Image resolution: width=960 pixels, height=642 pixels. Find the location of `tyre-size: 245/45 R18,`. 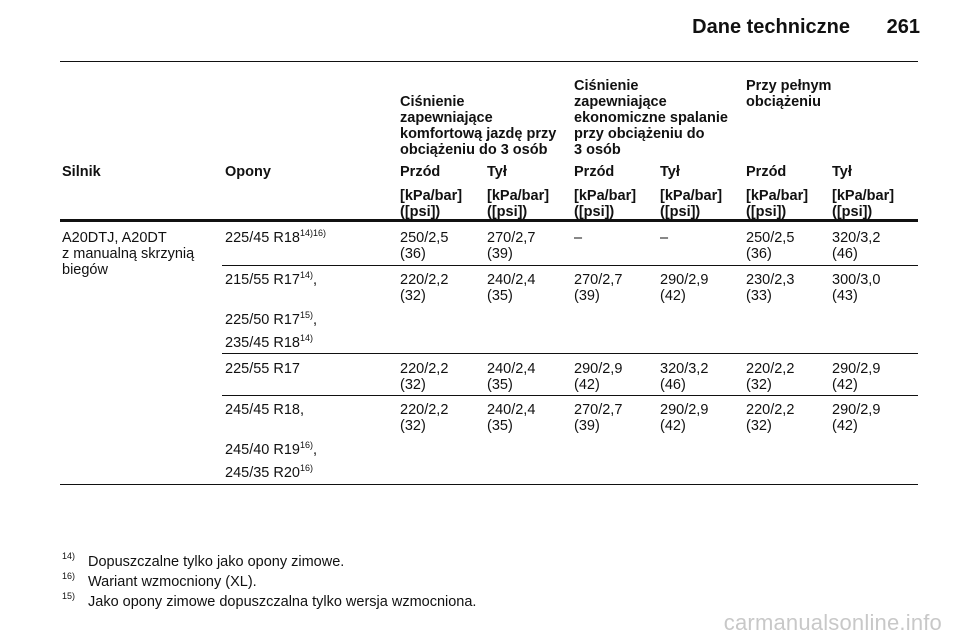

tyre-size: 245/45 R18, is located at coordinates (265, 410).